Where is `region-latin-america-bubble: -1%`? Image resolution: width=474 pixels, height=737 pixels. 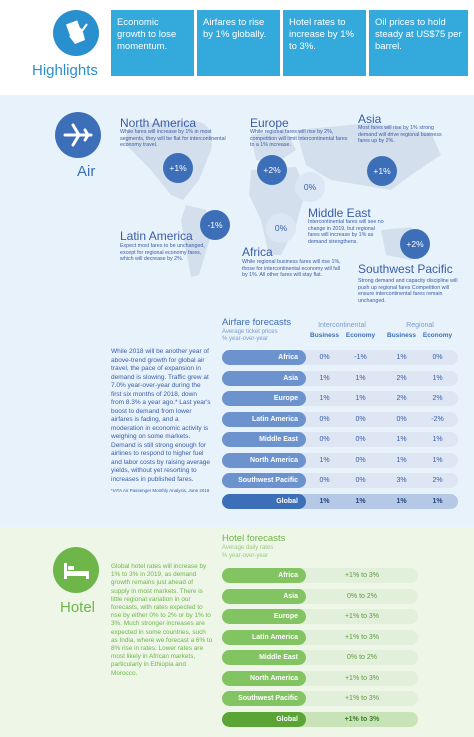
region-latin-america-bubble: -1% is located at coordinates (215, 225).